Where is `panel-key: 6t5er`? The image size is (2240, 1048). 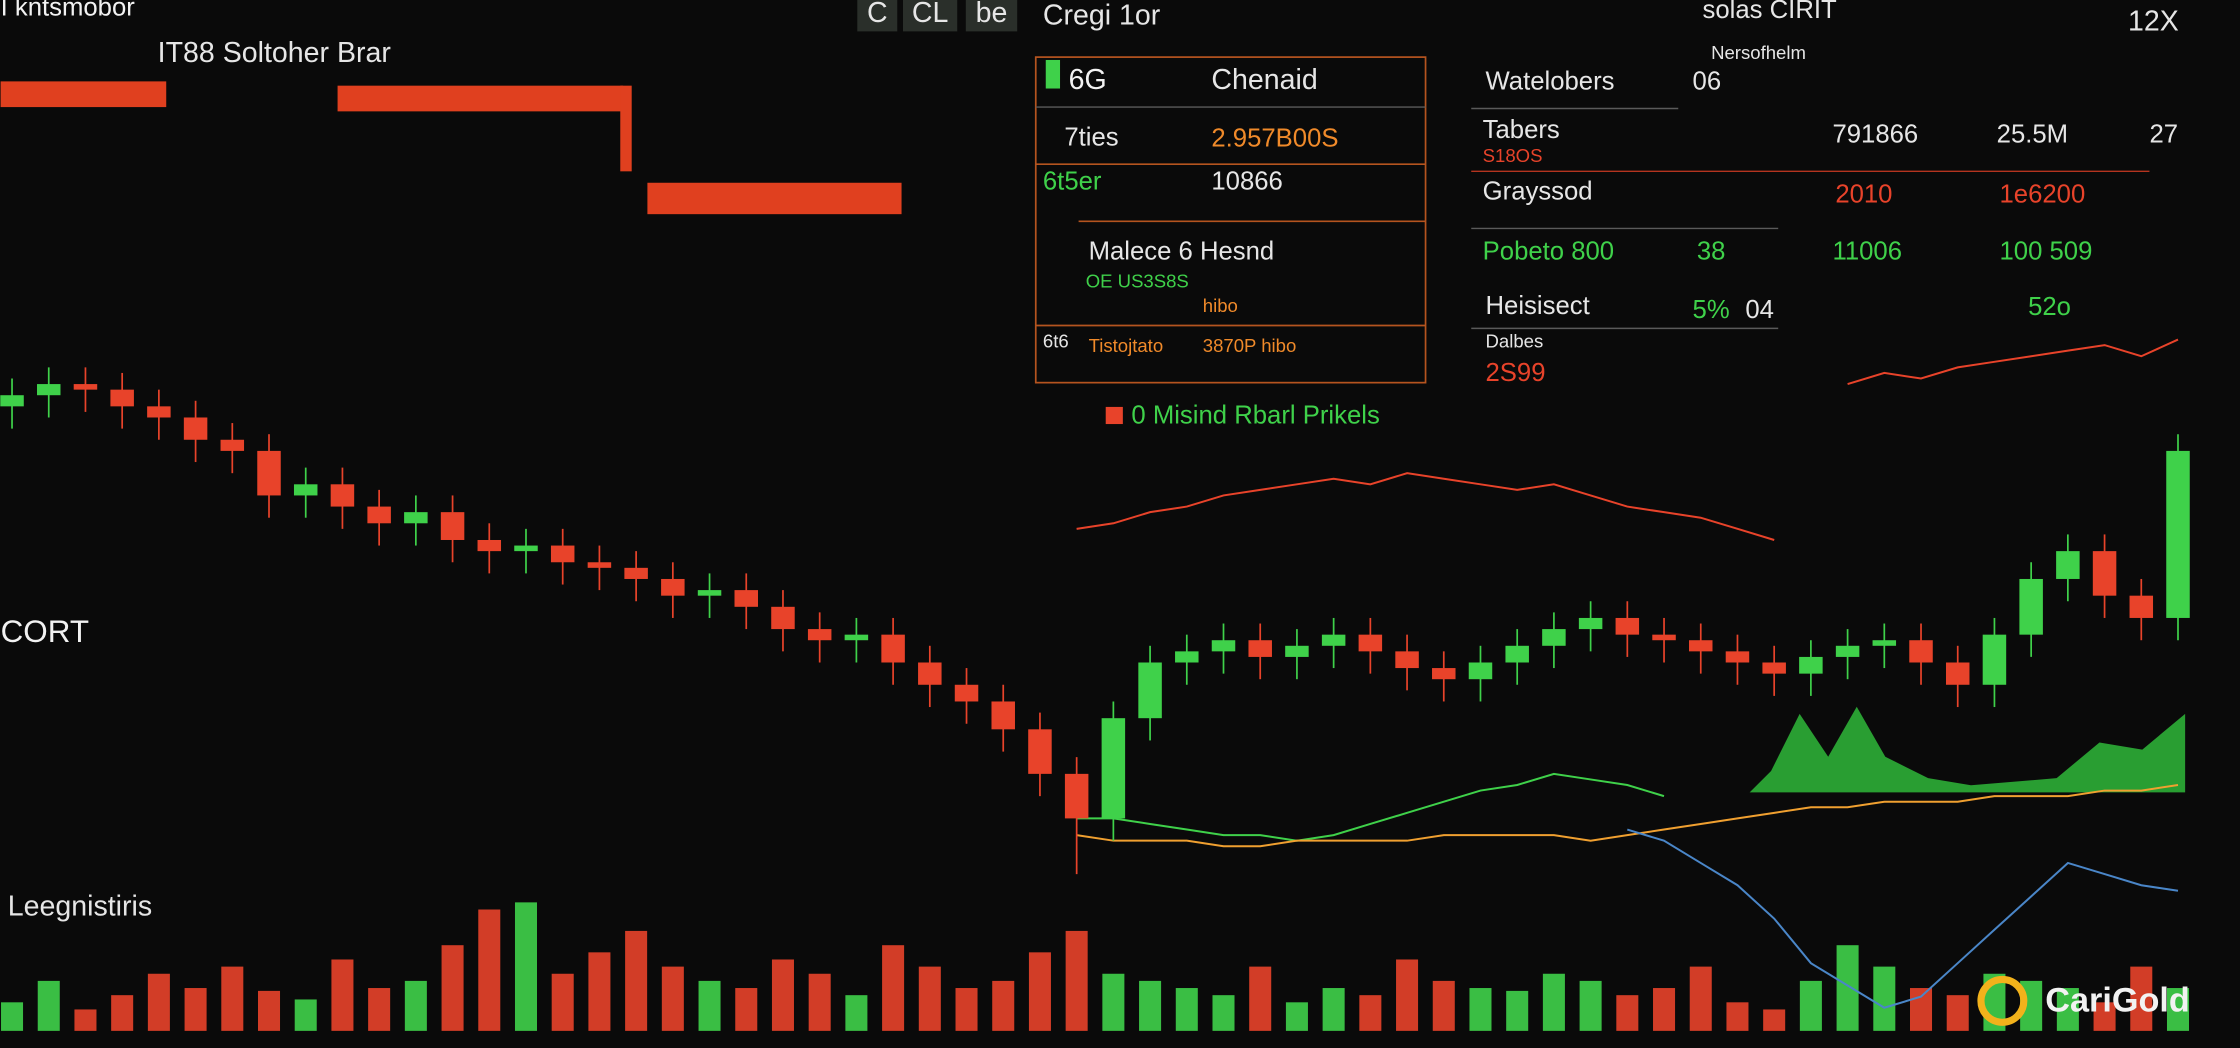
panel-key: 6t5er is located at coordinates (1072, 182).